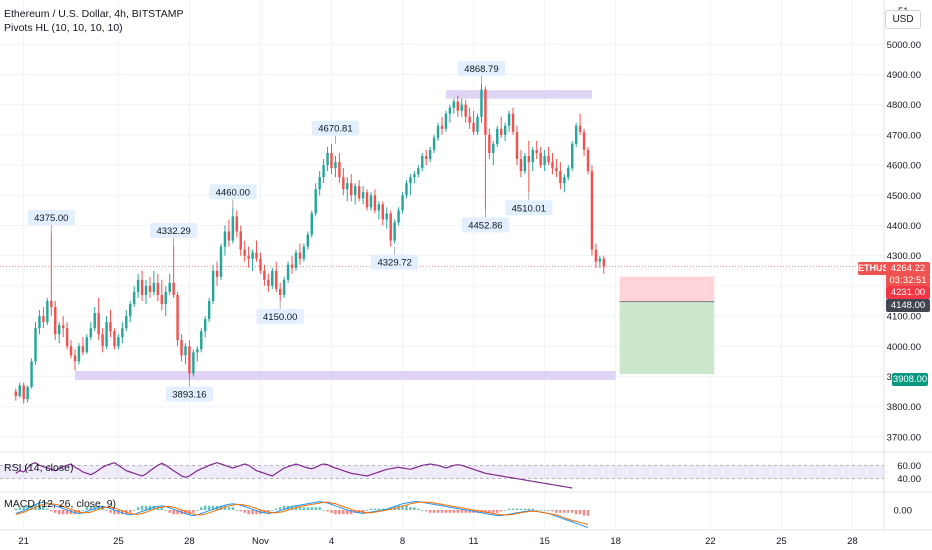 Image resolution: width=932 pixels, height=550 pixels. I want to click on symbol-title: Ethereum / U.S. Dollar, 4h, BITSTAMP, so click(94, 14).